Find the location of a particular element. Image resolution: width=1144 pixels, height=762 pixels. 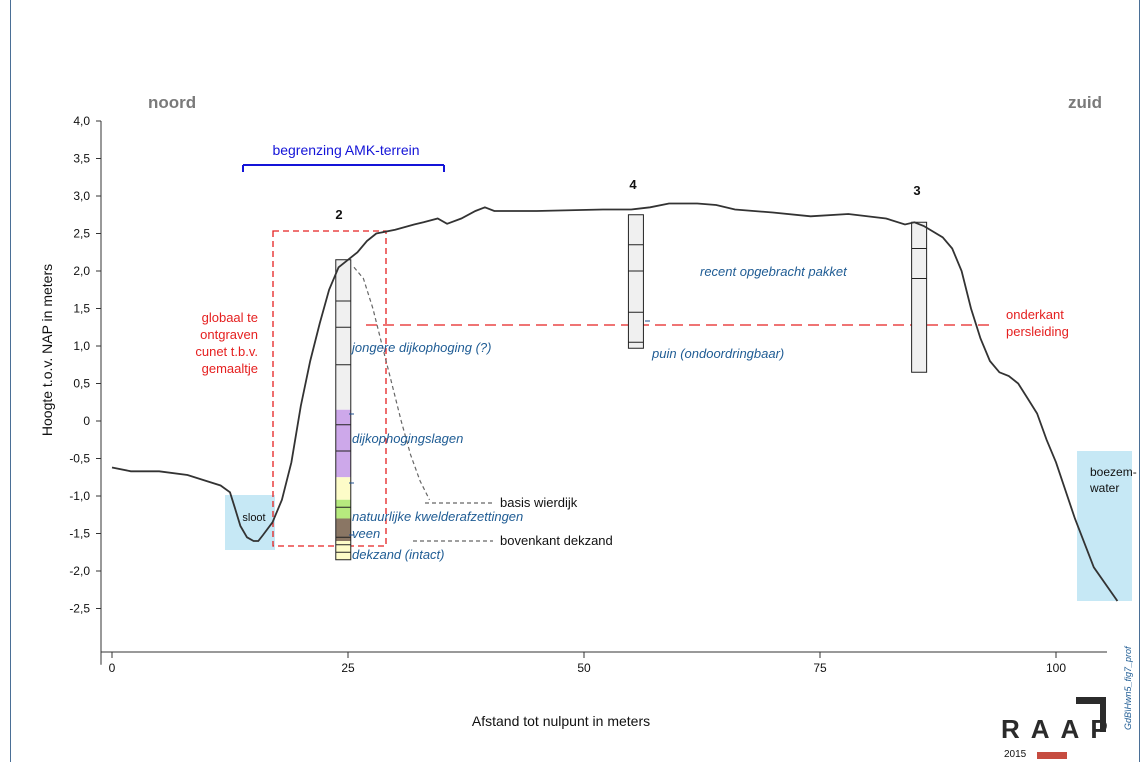

svg-text: persleiding is located at coordinates (1037, 331).